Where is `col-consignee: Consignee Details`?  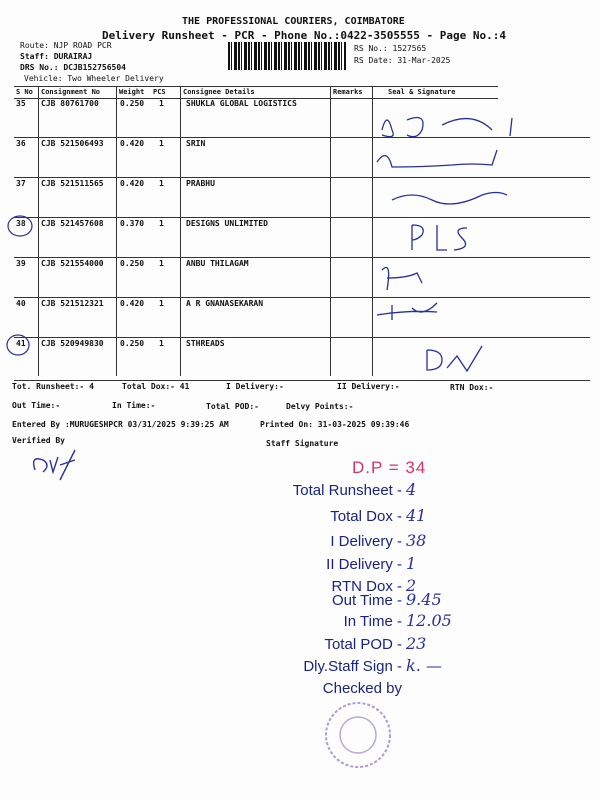
col-consignee: Consignee Details is located at coordinates (219, 92).